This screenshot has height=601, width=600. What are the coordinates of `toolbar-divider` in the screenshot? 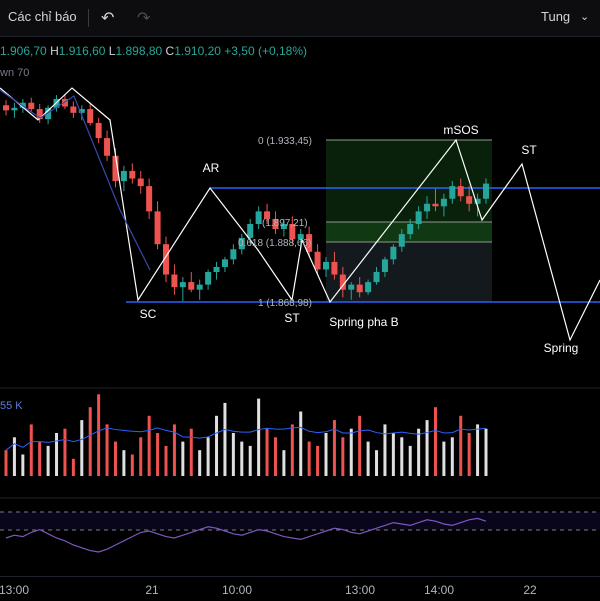 It's located at (88, 18).